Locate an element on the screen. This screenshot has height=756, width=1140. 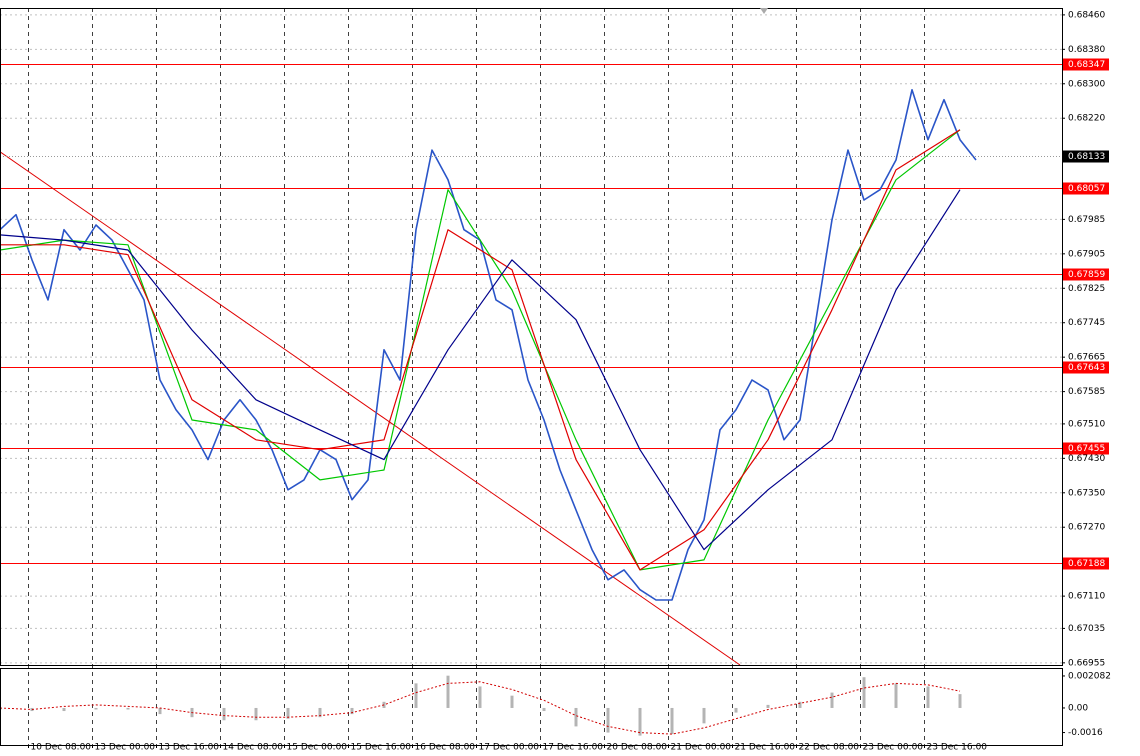
x-tick-label: 15 Dec 00:00 is located at coordinates (317, 748).